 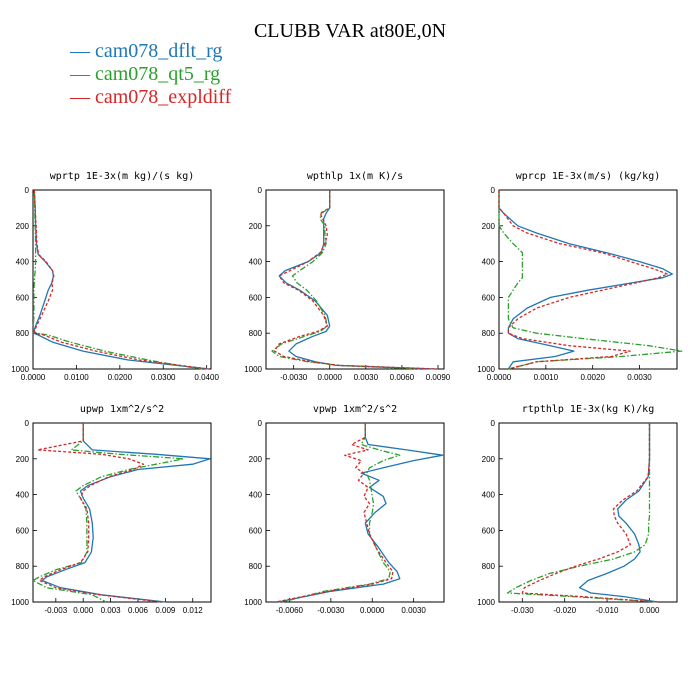 What do you see at coordinates (372, 610) in the screenshot?
I see `panel-4-xtick-label-2: 0.0000` at bounding box center [372, 610].